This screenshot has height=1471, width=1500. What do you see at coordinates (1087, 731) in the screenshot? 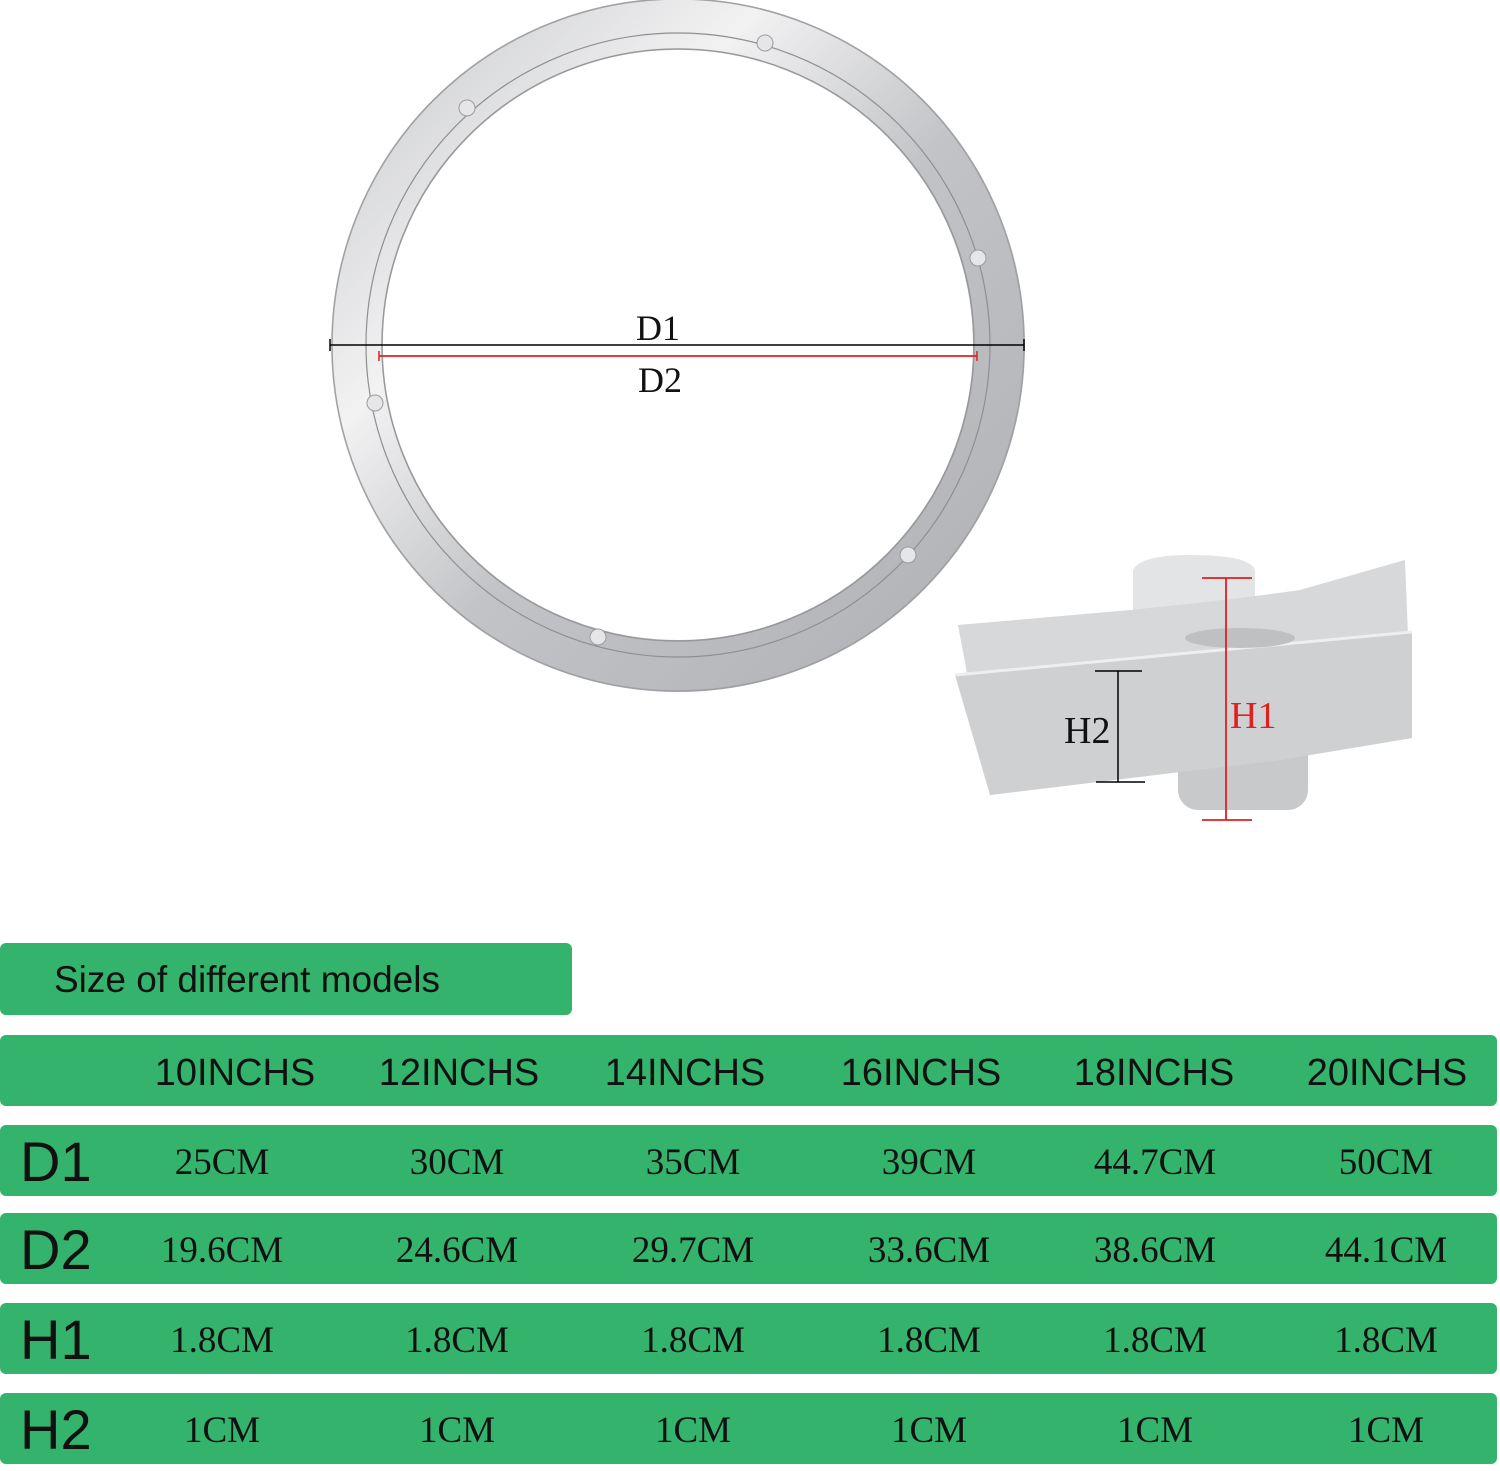
I see `h2-label: H2` at bounding box center [1087, 731].